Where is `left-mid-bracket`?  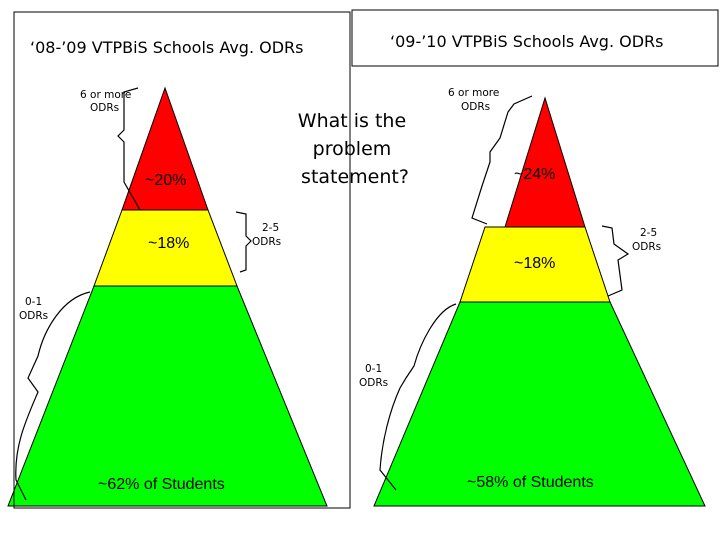
left-mid-bracket is located at coordinates (243, 242).